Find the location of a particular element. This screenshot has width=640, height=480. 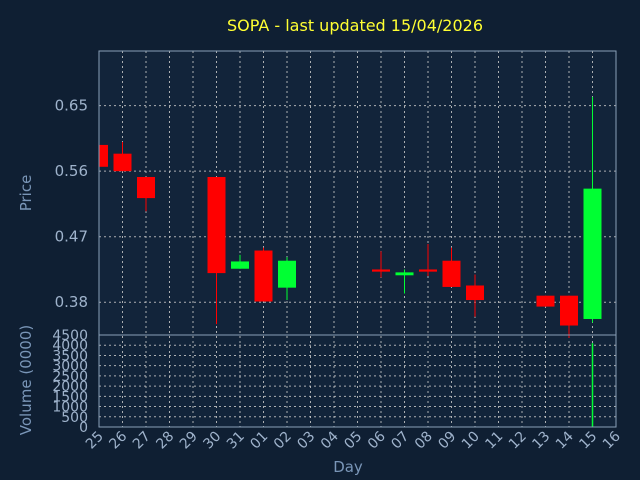

price-tick-labels: 0.65 0.56 0.47 0.38 is located at coordinates (71, 204).